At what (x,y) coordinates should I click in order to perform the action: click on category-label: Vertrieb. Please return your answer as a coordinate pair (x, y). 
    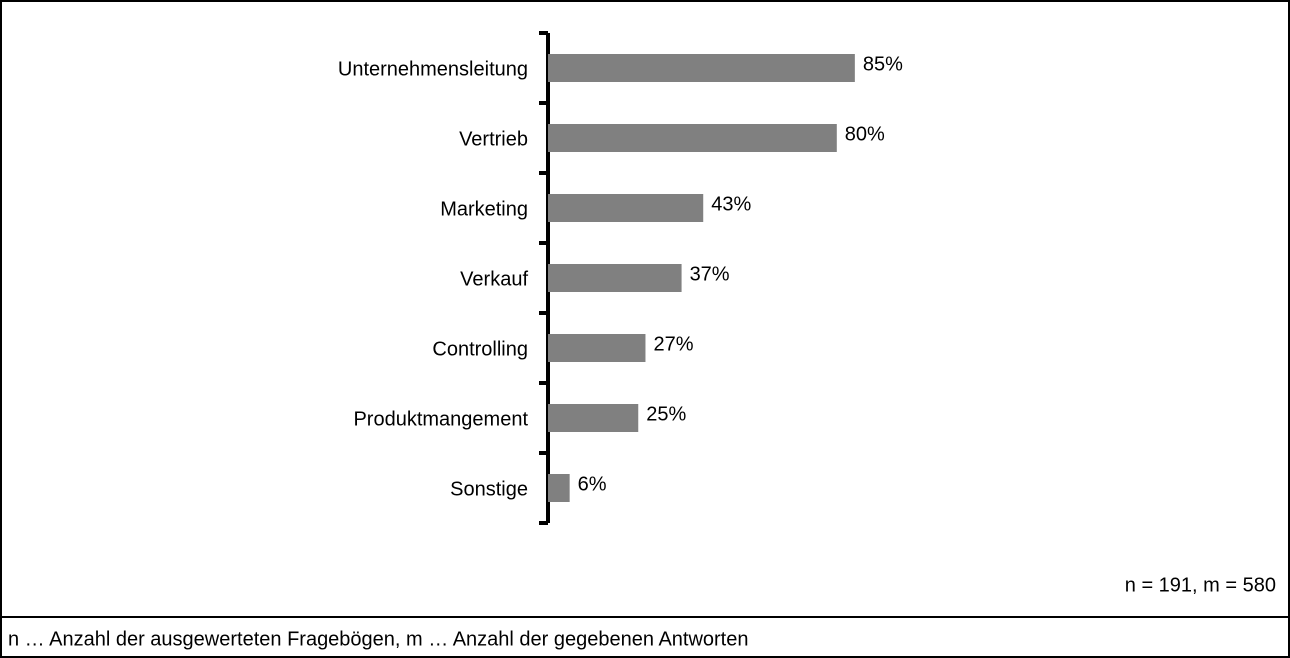
    Looking at the image, I should click on (493, 139).